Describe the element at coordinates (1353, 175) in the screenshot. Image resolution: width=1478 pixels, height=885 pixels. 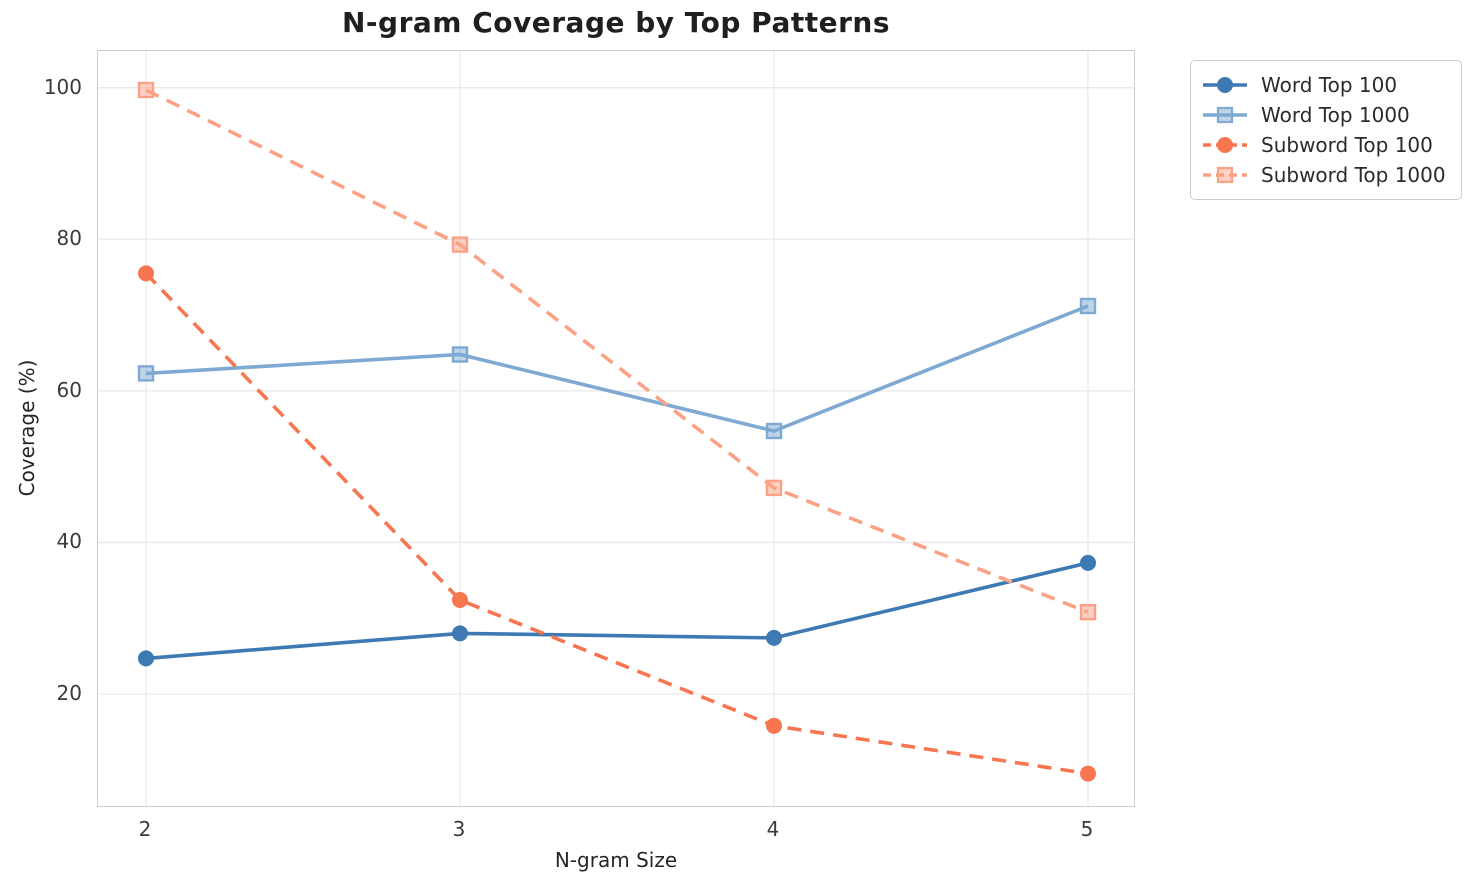
I see `legend-label-subword-top-1000: Subword Top 1000` at that location.